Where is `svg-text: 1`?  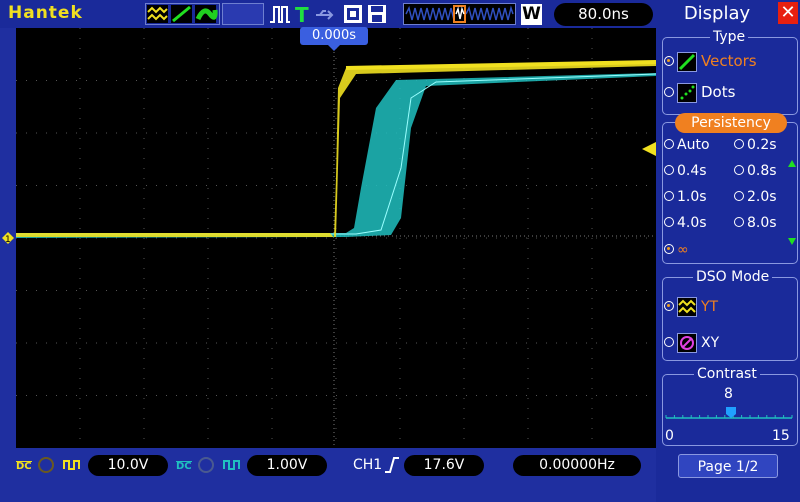
svg-text: 1 is located at coordinates (8, 240).